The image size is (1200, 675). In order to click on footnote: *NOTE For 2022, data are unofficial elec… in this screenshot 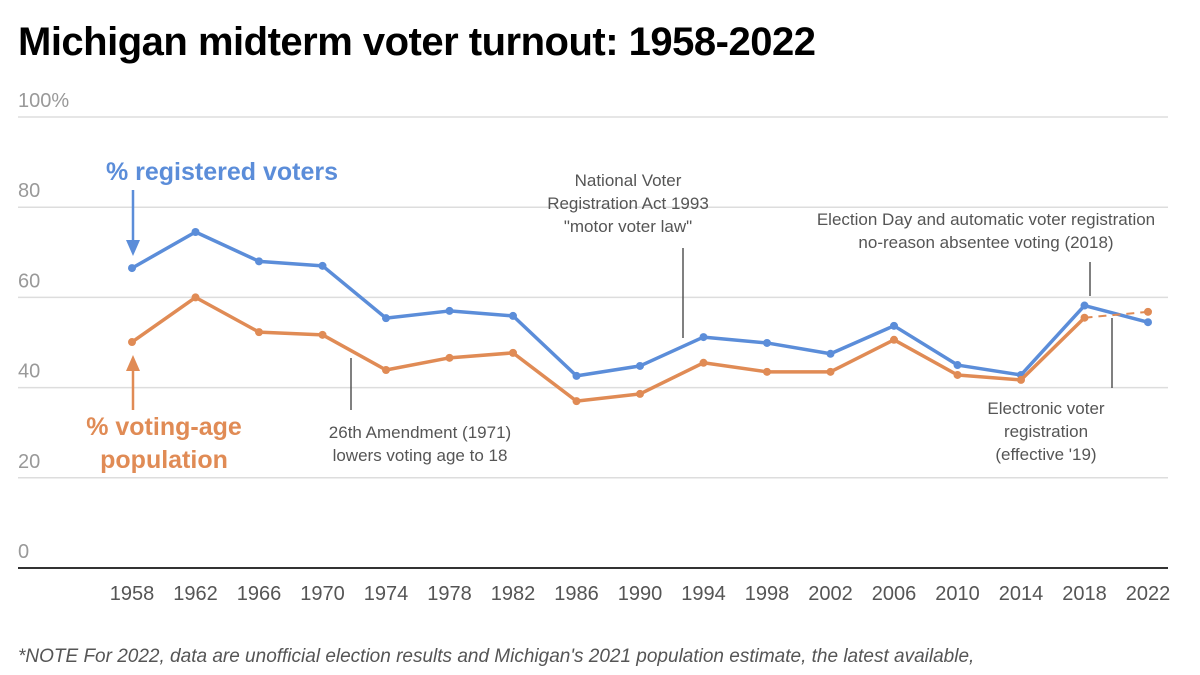, I will do `click(496, 656)`.